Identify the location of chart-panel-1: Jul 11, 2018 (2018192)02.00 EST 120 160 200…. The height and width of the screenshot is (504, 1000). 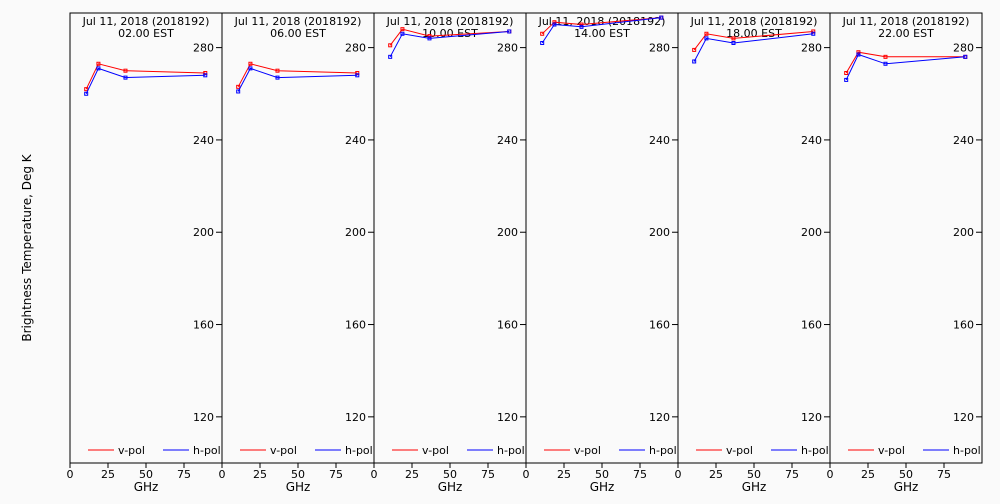
(145, 253).